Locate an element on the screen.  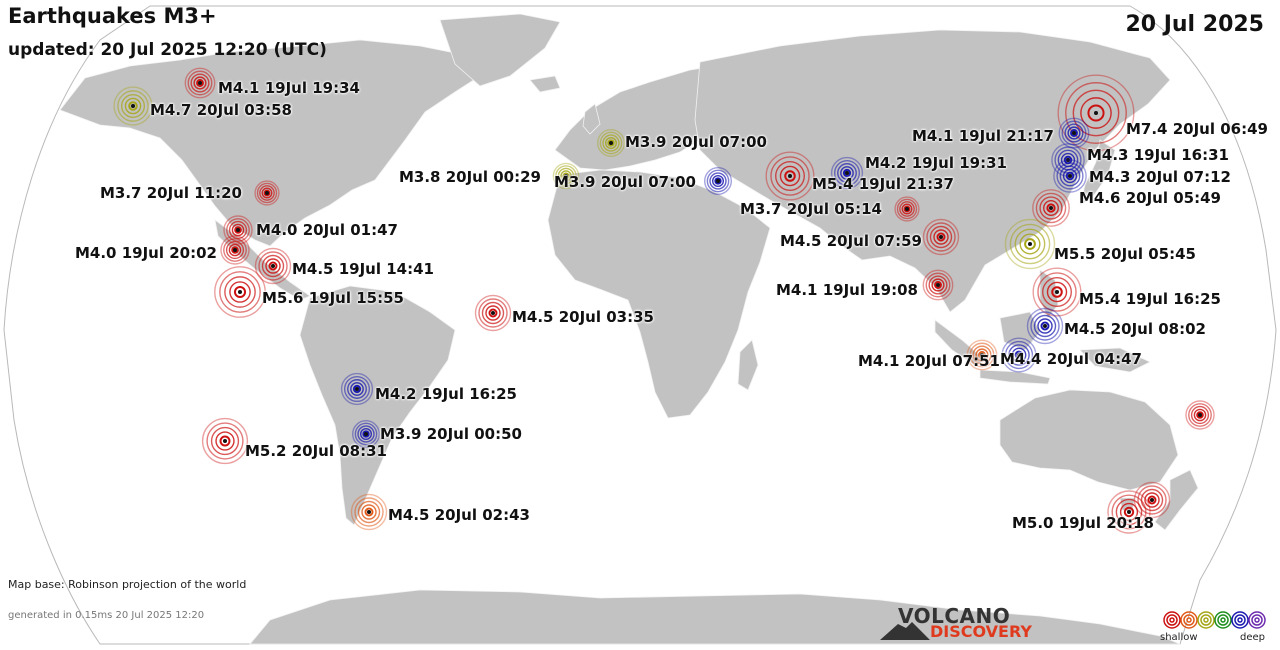
quake-label: M4.5 20Jul 08:02 is located at coordinates (1135, 329).